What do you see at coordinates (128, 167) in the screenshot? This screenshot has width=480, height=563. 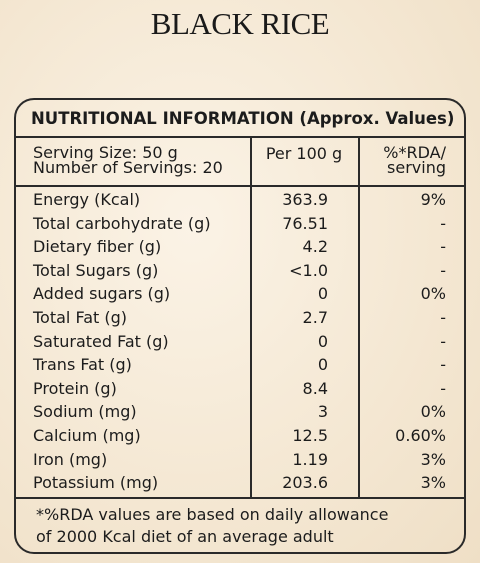 I see `servings-count: Number of Servings: 20` at bounding box center [128, 167].